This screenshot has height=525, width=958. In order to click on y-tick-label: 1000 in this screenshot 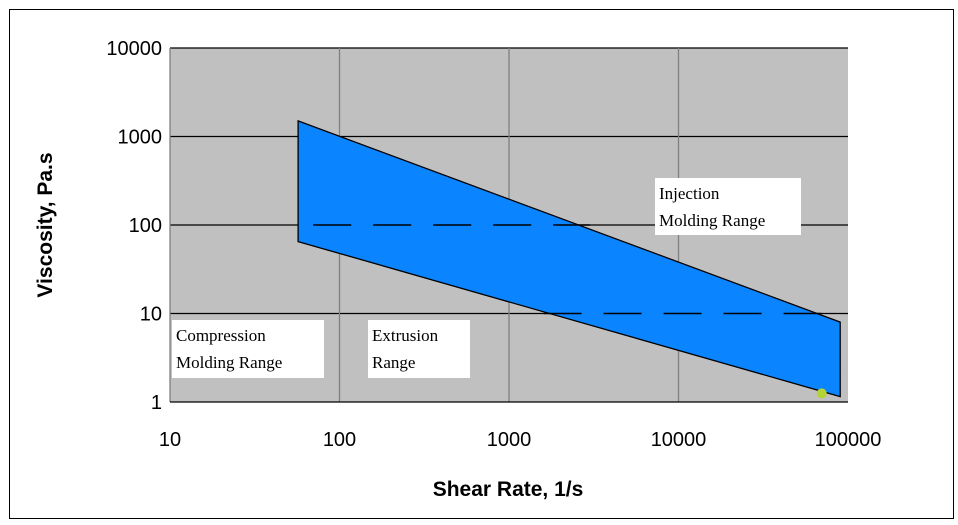, I will do `click(140, 138)`.